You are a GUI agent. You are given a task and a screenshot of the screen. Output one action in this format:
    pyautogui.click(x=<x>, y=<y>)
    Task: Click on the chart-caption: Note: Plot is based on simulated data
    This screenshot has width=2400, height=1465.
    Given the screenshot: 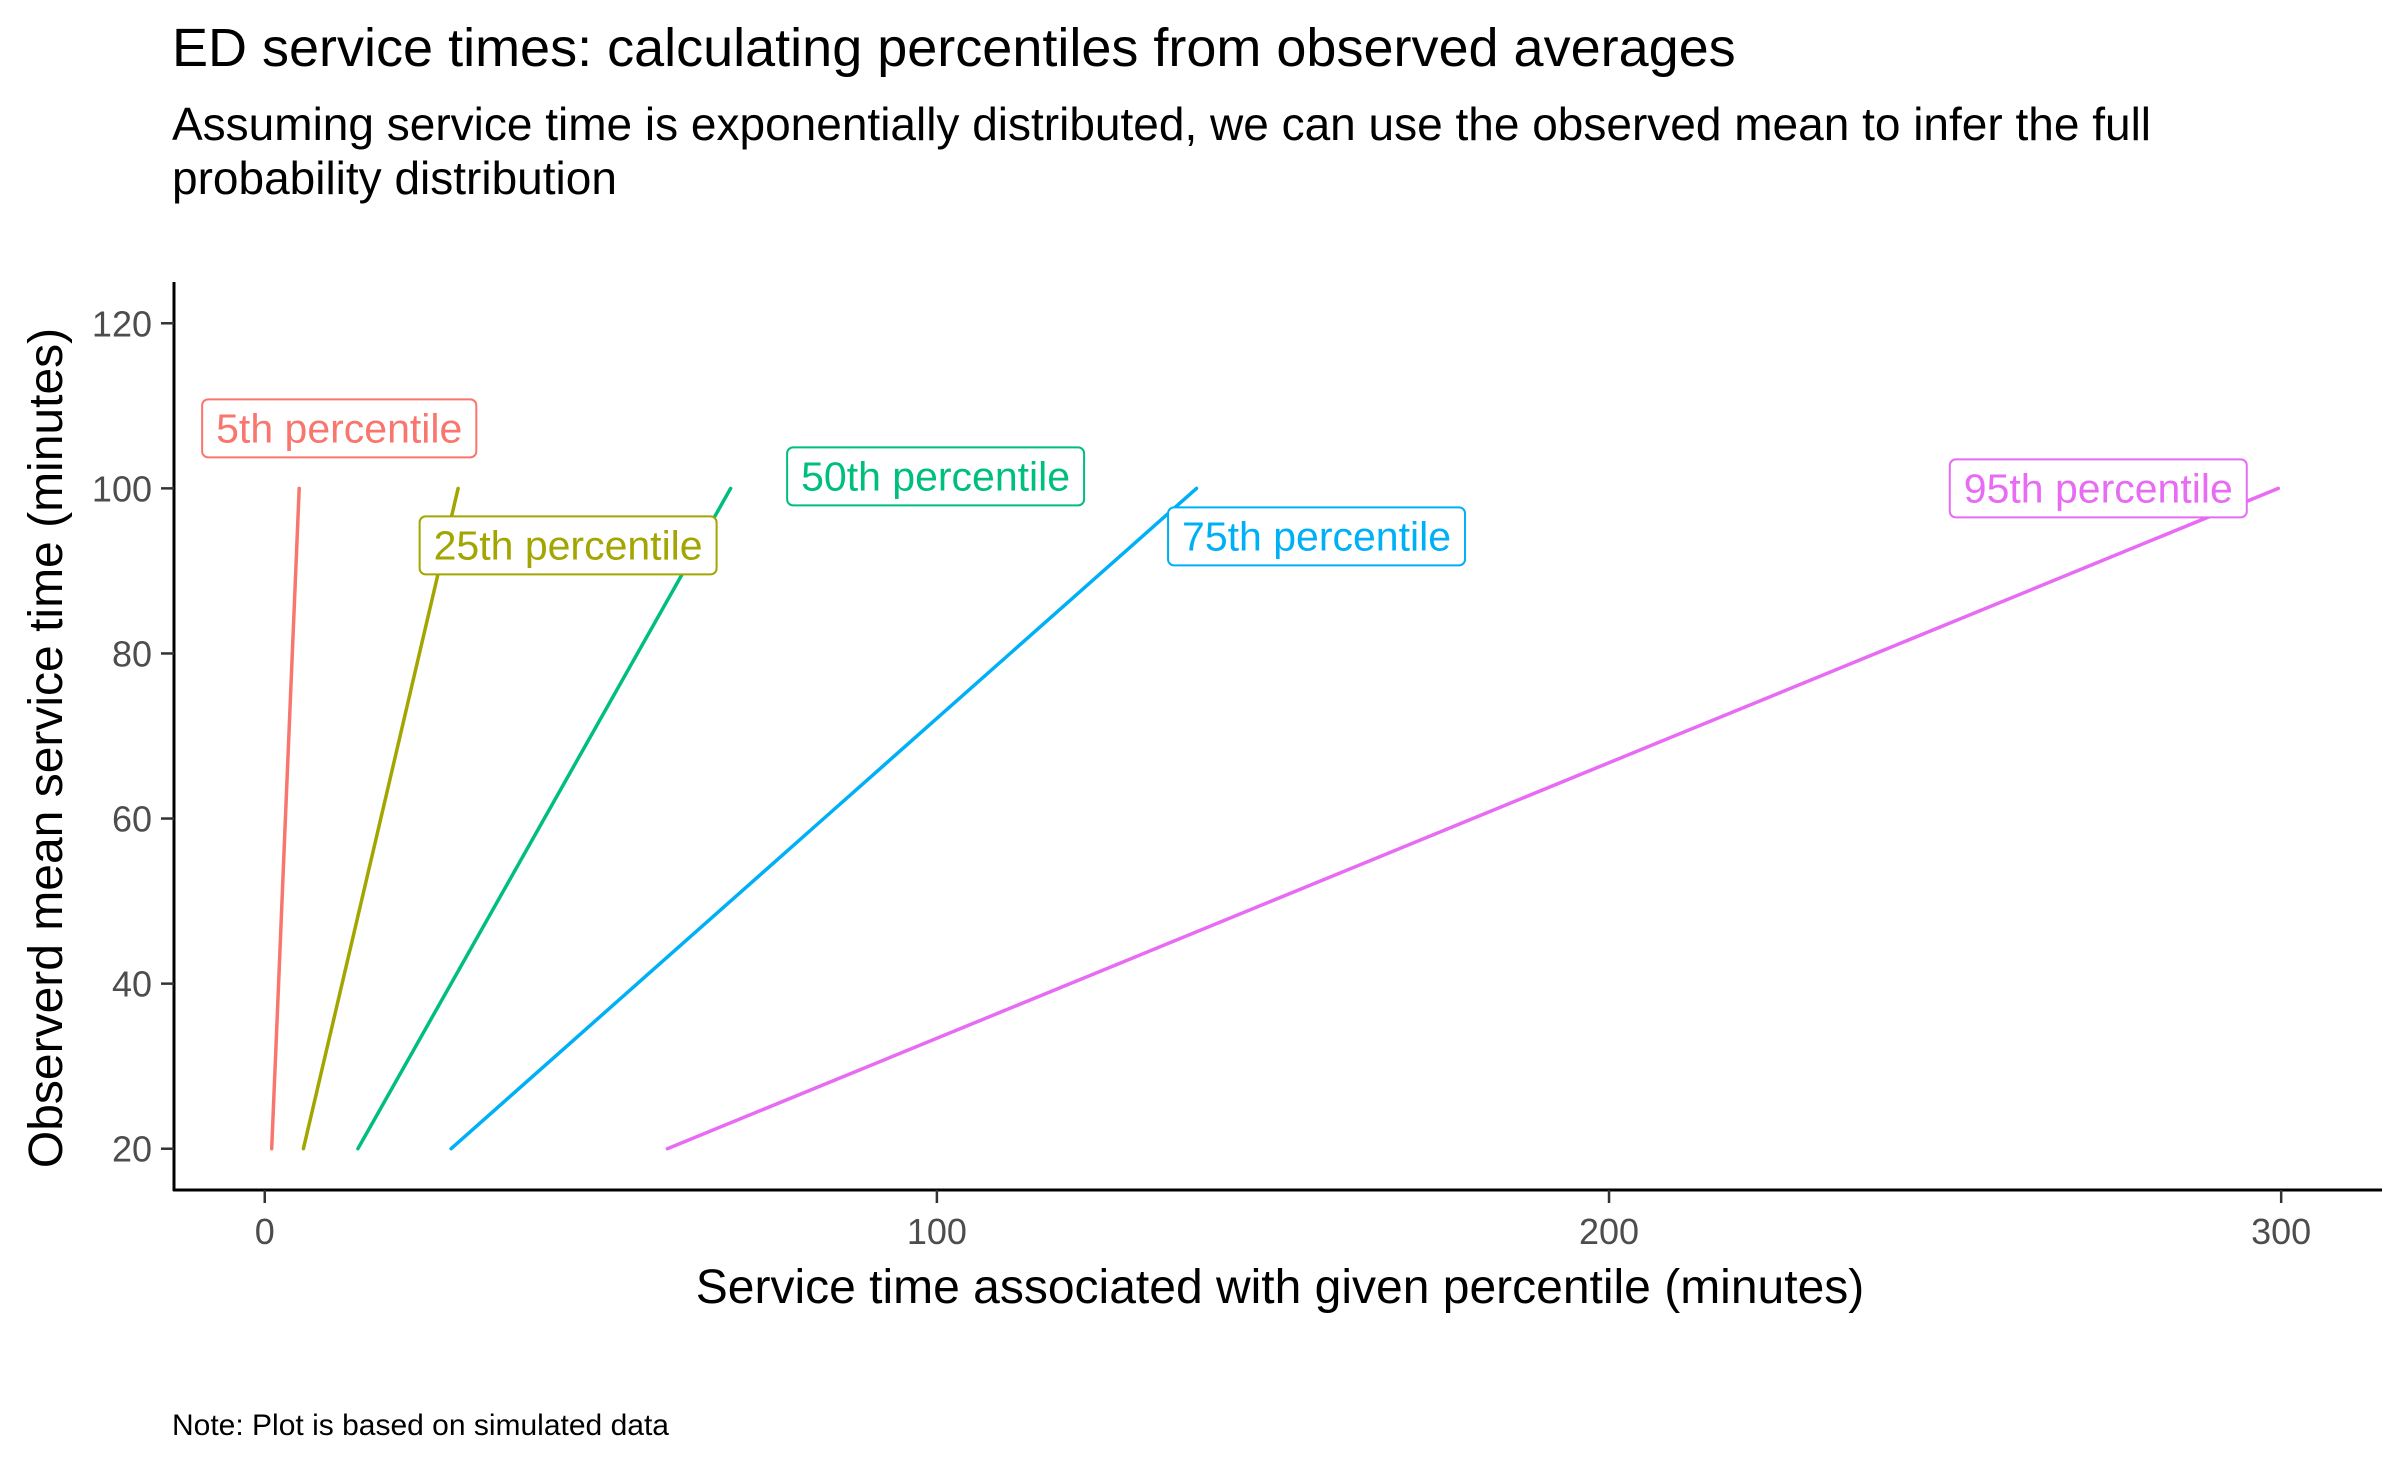 What is the action you would take?
    pyautogui.click(x=420, y=1425)
    